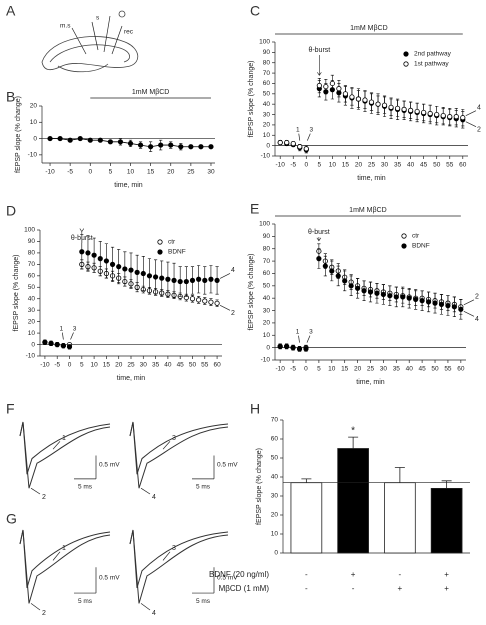 This screenshot has width=486, height=625. What do you see at coordinates (44, 613) in the screenshot?
I see `trace-label: 2` at bounding box center [44, 613].